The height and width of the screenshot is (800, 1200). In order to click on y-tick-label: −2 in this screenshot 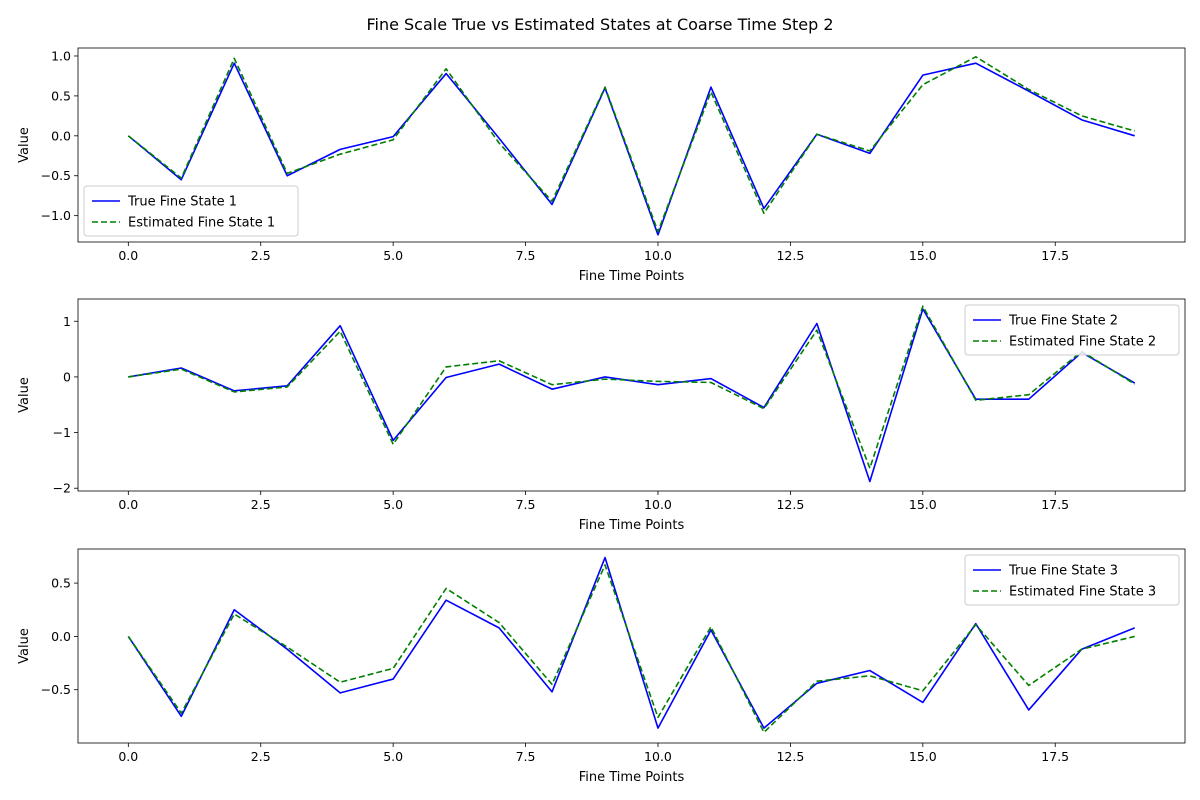, I will do `click(62, 488)`.